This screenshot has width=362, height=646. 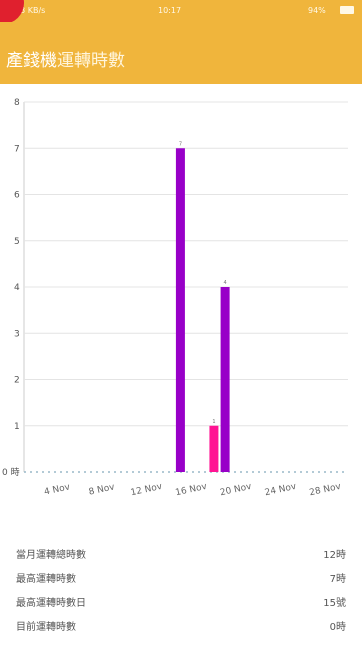 I want to click on stat-value: 0時, so click(x=337, y=627).